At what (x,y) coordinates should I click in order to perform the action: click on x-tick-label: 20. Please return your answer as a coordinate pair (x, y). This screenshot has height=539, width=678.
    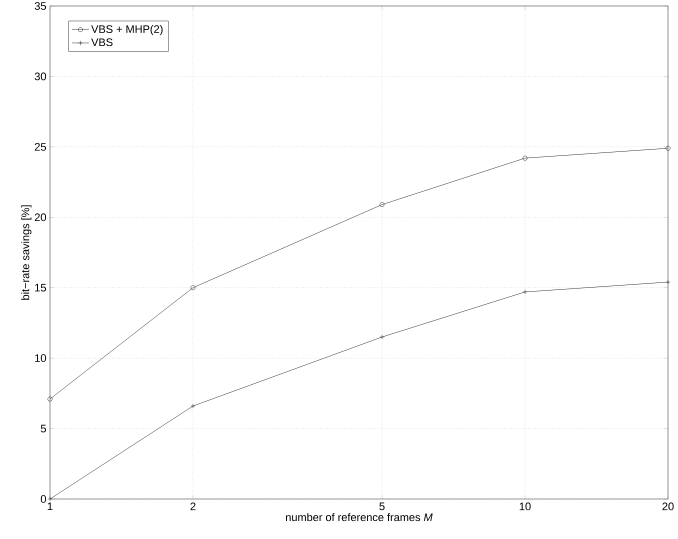
    Looking at the image, I should click on (668, 506).